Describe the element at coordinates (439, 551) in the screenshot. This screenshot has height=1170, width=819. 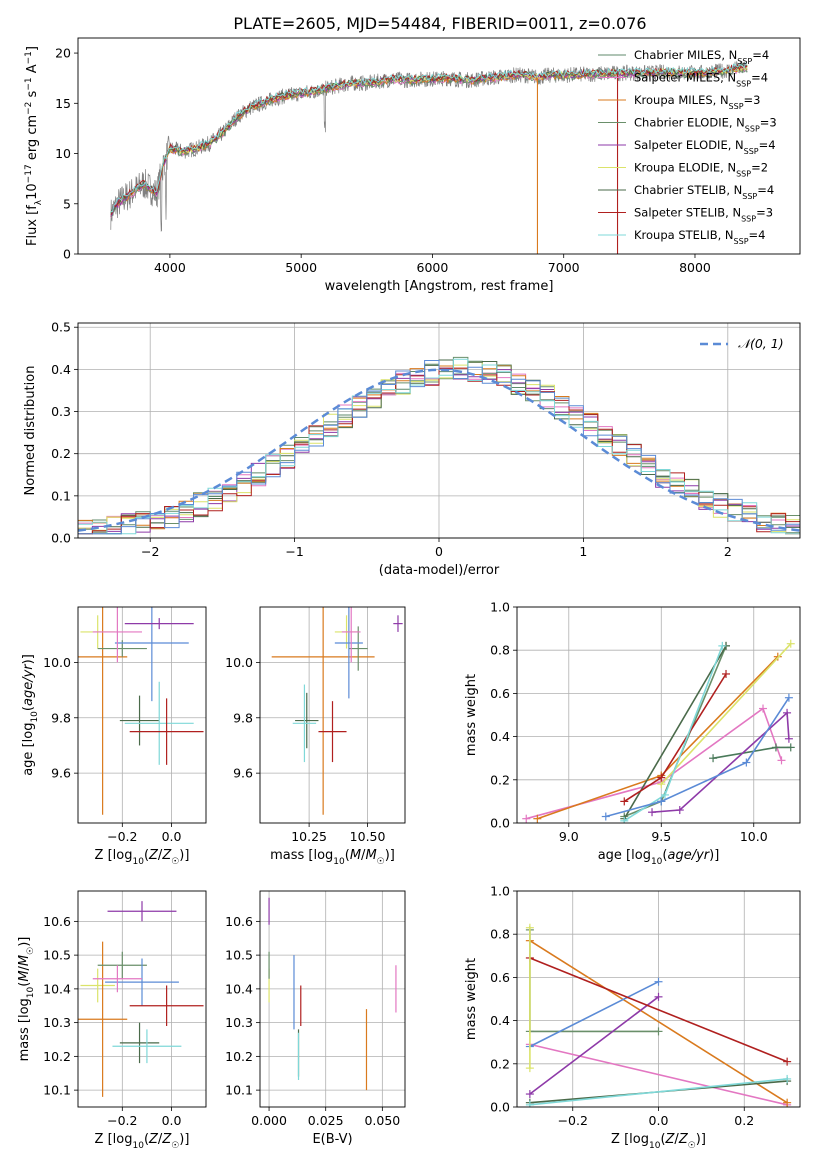
I see `x-tick-label: 0` at that location.